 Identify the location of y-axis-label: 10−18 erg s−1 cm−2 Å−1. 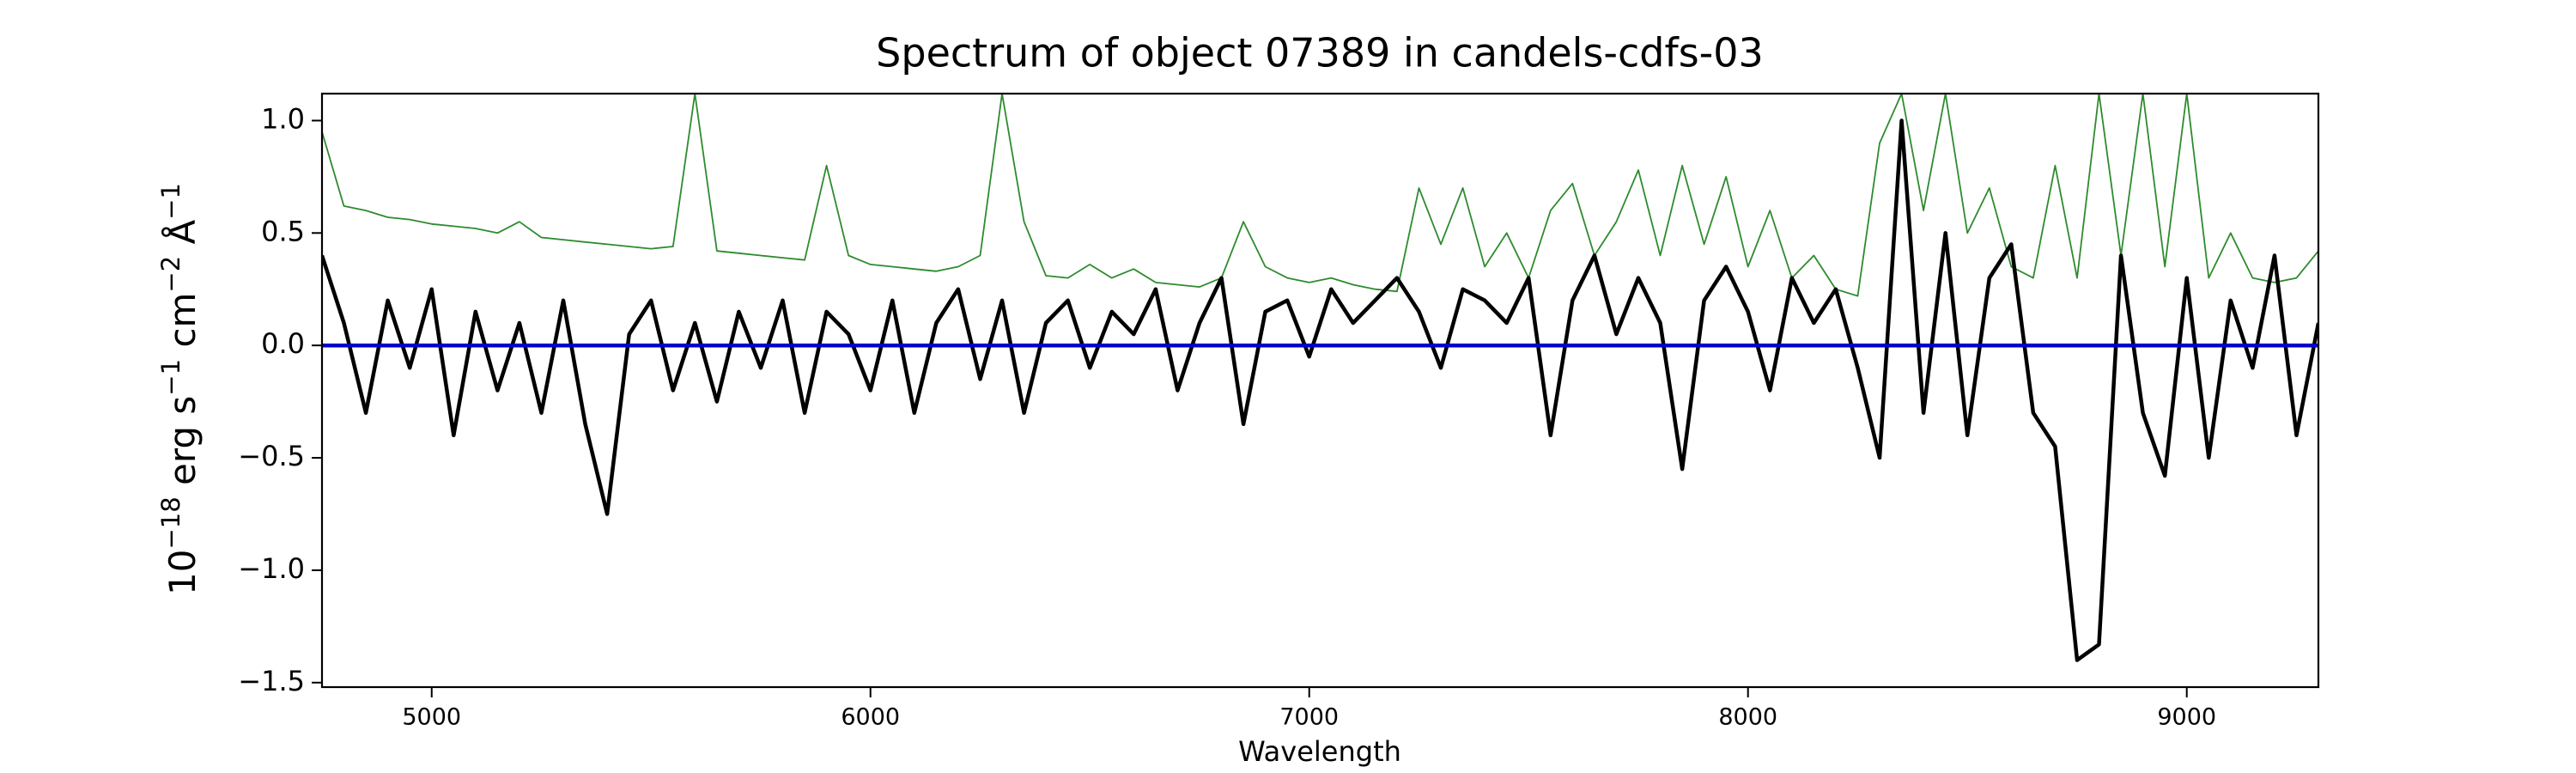
(180, 389).